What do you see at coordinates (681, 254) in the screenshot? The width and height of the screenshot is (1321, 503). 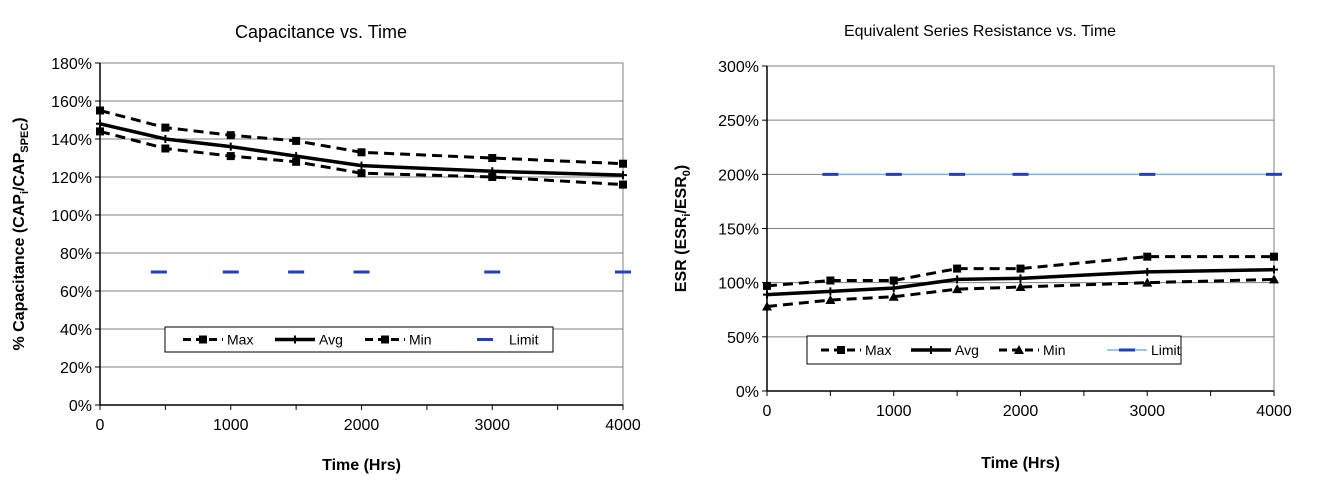 I see `esr-y-title-part: ESR (ESR` at bounding box center [681, 254].